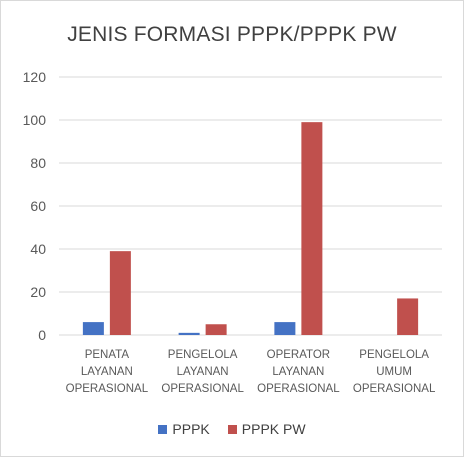  Describe the element at coordinates (232, 34) in the screenshot. I see `chart-title: JENIS FORMASI PPPK/PPPK PW` at that location.